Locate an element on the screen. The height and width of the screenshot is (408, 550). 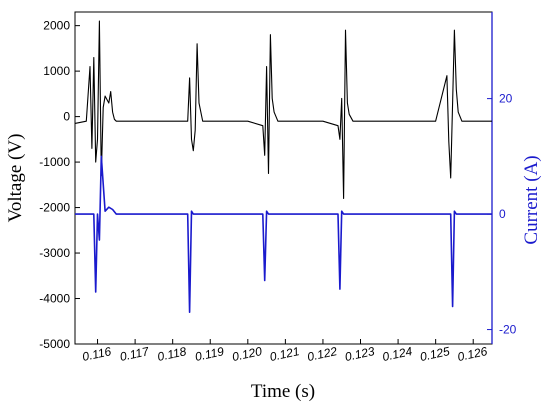
left-tick-label: 0 is located at coordinates (66, 117).